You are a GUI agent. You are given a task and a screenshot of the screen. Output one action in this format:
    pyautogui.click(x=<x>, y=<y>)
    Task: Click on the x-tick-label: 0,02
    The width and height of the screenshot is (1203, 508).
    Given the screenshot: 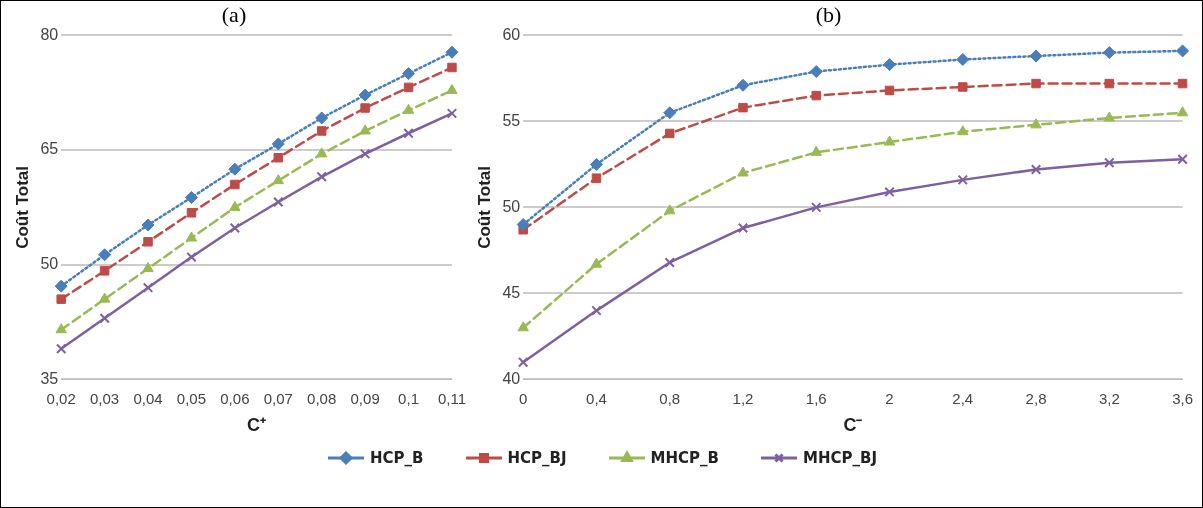 What is the action you would take?
    pyautogui.click(x=61, y=398)
    